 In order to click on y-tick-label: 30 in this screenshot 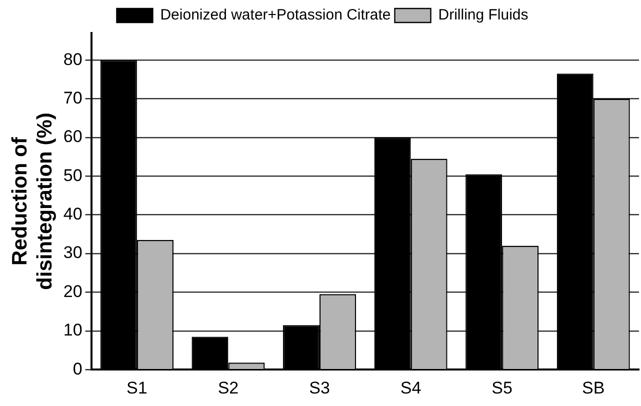, I will do `click(72, 252)`.